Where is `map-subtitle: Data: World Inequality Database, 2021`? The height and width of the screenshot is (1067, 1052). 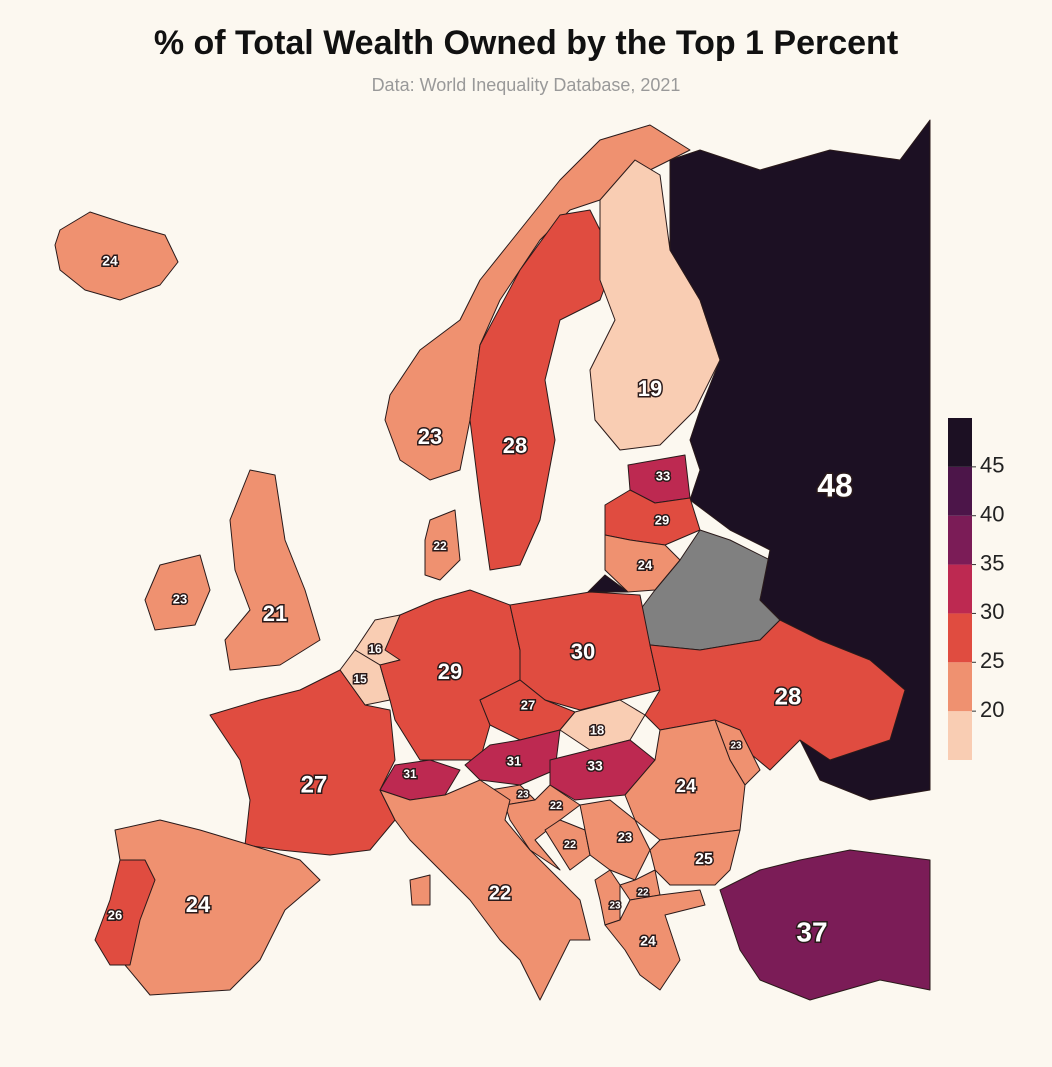
map-subtitle: Data: World Inequality Database, 2021 is located at coordinates (526, 85).